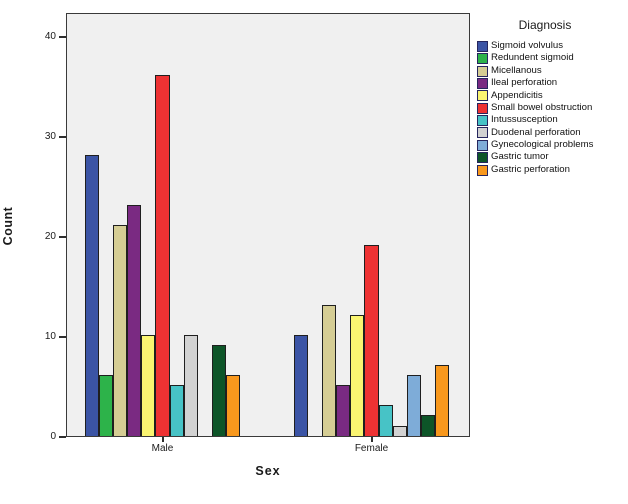  I want to click on legend-item-label: Appendicitis, so click(517, 95).